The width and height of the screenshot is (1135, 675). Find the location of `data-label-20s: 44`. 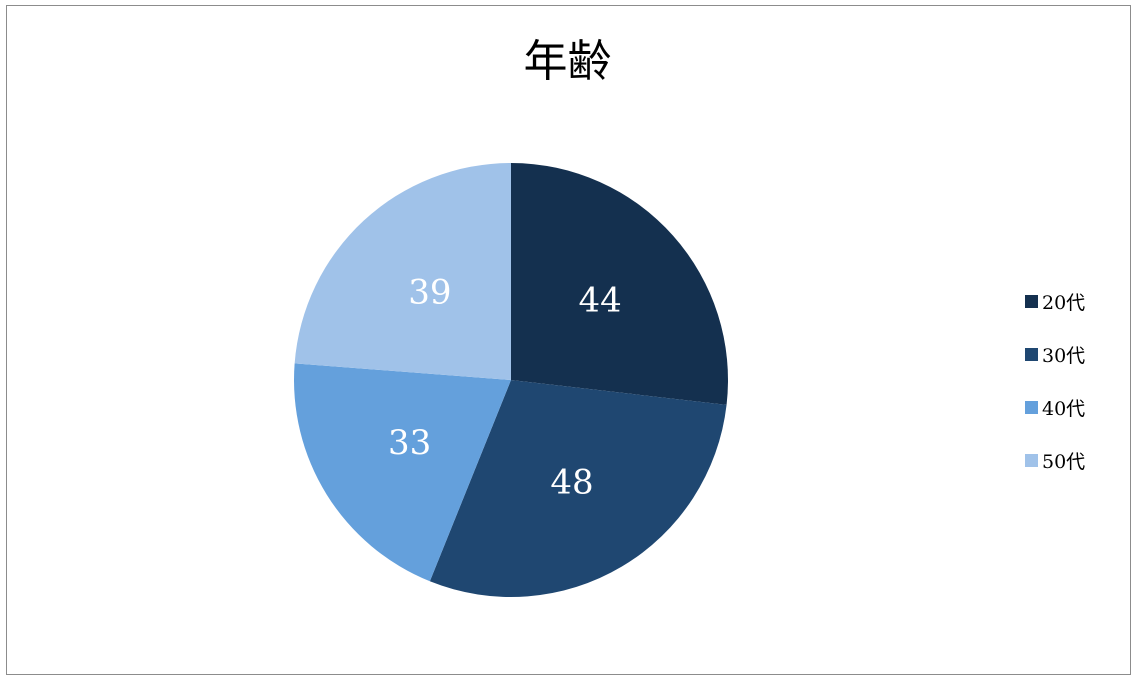

data-label-20s: 44 is located at coordinates (599, 301).